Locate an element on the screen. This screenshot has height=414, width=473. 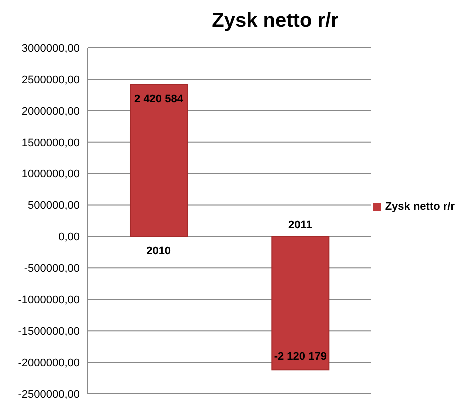
x-tick-label: 2011 is located at coordinates (300, 226).